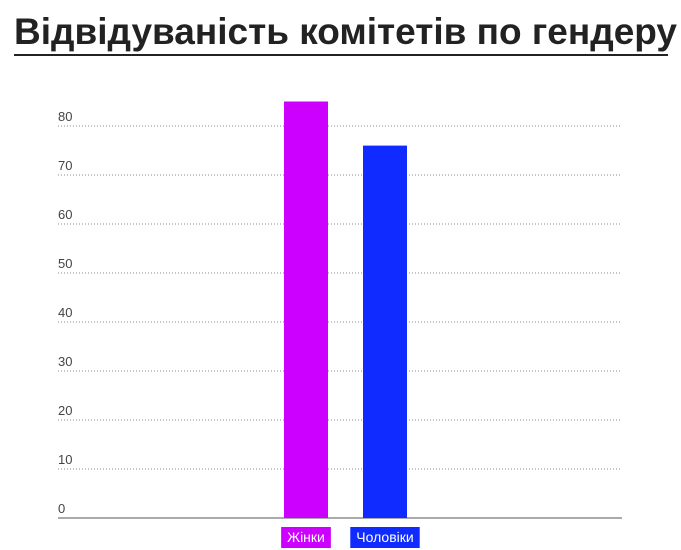 Image resolution: width=681 pixels, height=550 pixels. I want to click on y-axis-ticks: 0 10 20 30 40 50 60 70 80, so click(65, 312).